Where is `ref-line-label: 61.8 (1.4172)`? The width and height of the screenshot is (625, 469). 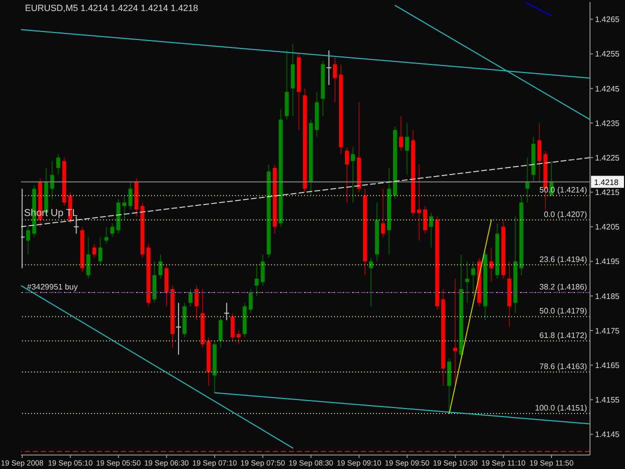
ref-line-label: 61.8 (1.4172) is located at coordinates (563, 335).